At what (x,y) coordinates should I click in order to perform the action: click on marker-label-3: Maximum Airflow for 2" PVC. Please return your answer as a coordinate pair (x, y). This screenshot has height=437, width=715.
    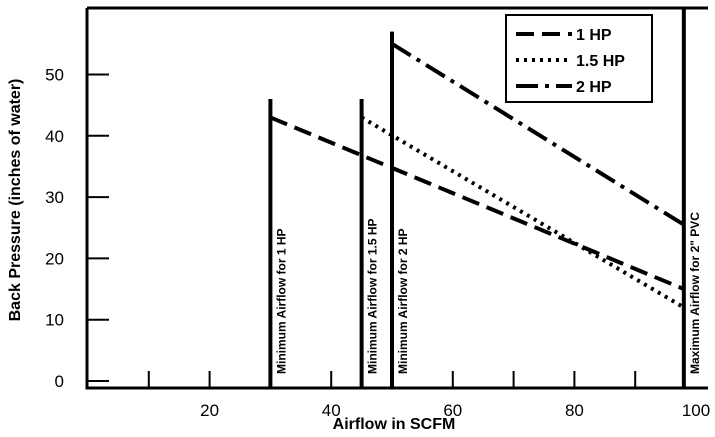
    Looking at the image, I should click on (695, 293).